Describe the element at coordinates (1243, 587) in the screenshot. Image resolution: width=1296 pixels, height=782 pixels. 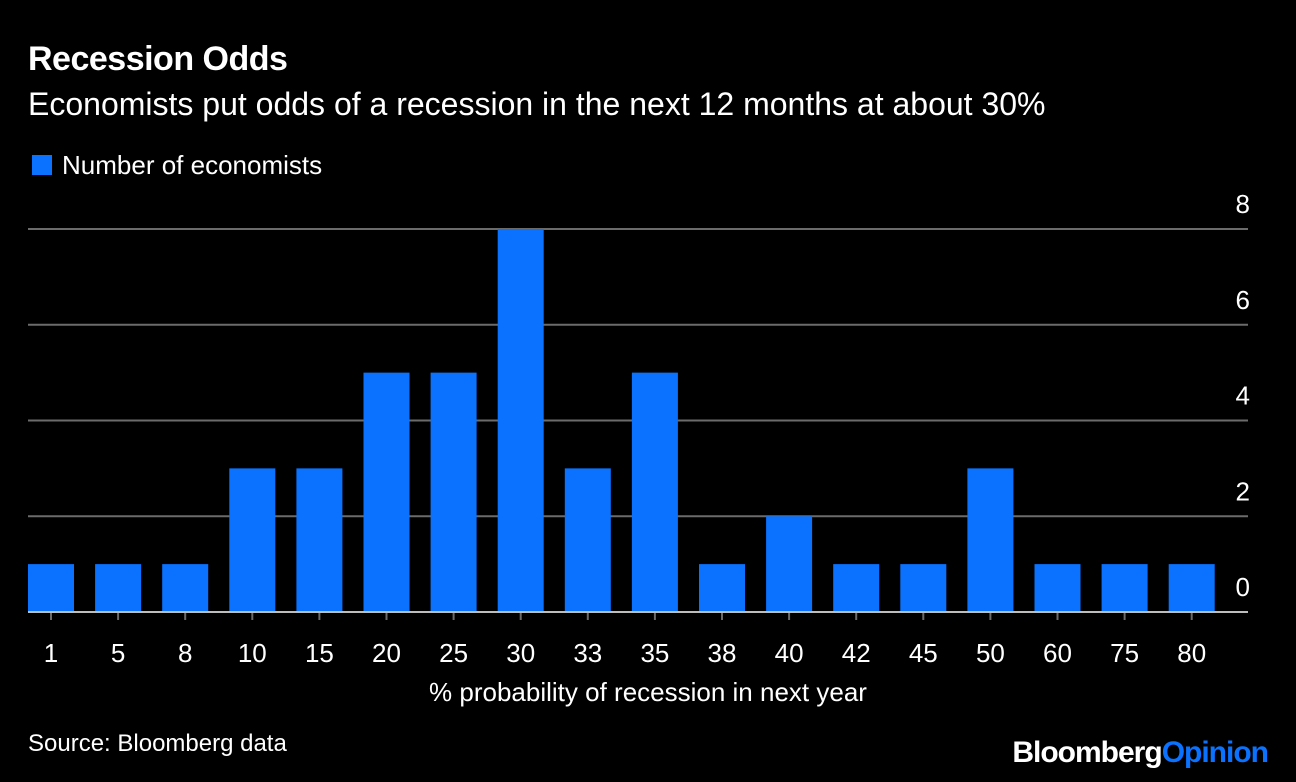
I see `y-tick-label: 0` at that location.